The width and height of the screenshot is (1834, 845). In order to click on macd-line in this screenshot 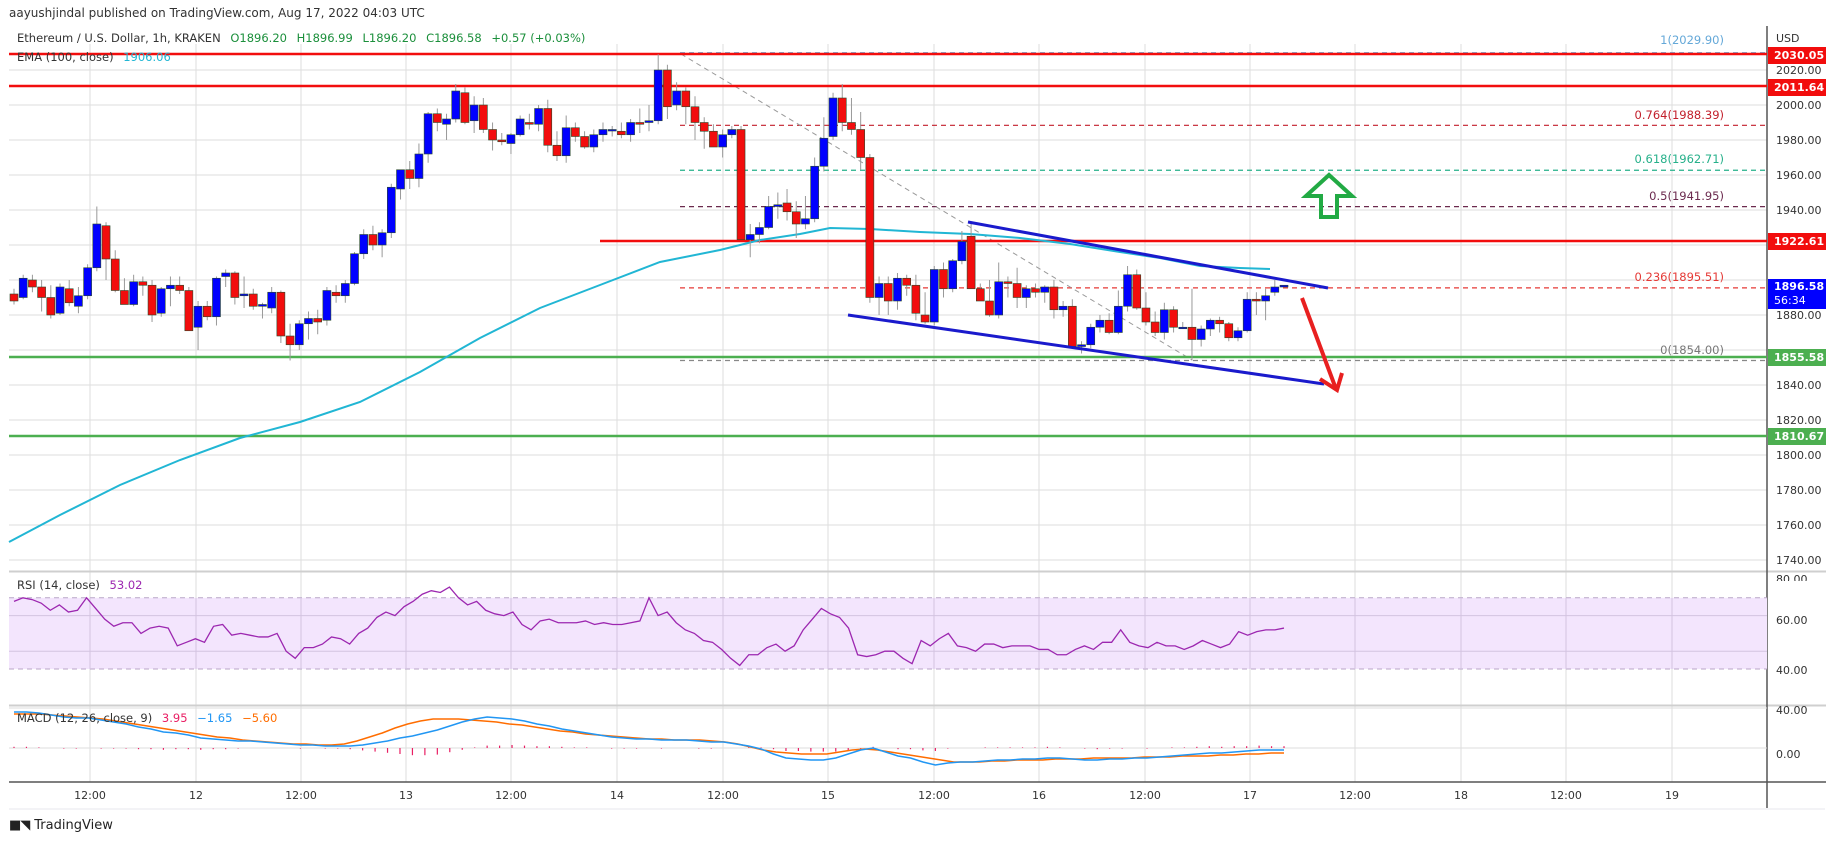, I will do `click(649, 738)`.